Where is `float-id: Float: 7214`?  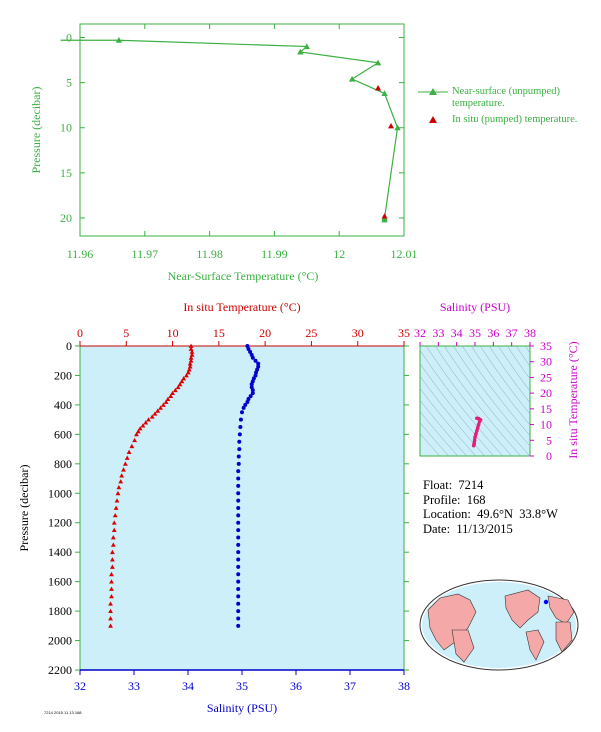 float-id: Float: 7214 is located at coordinates (453, 485).